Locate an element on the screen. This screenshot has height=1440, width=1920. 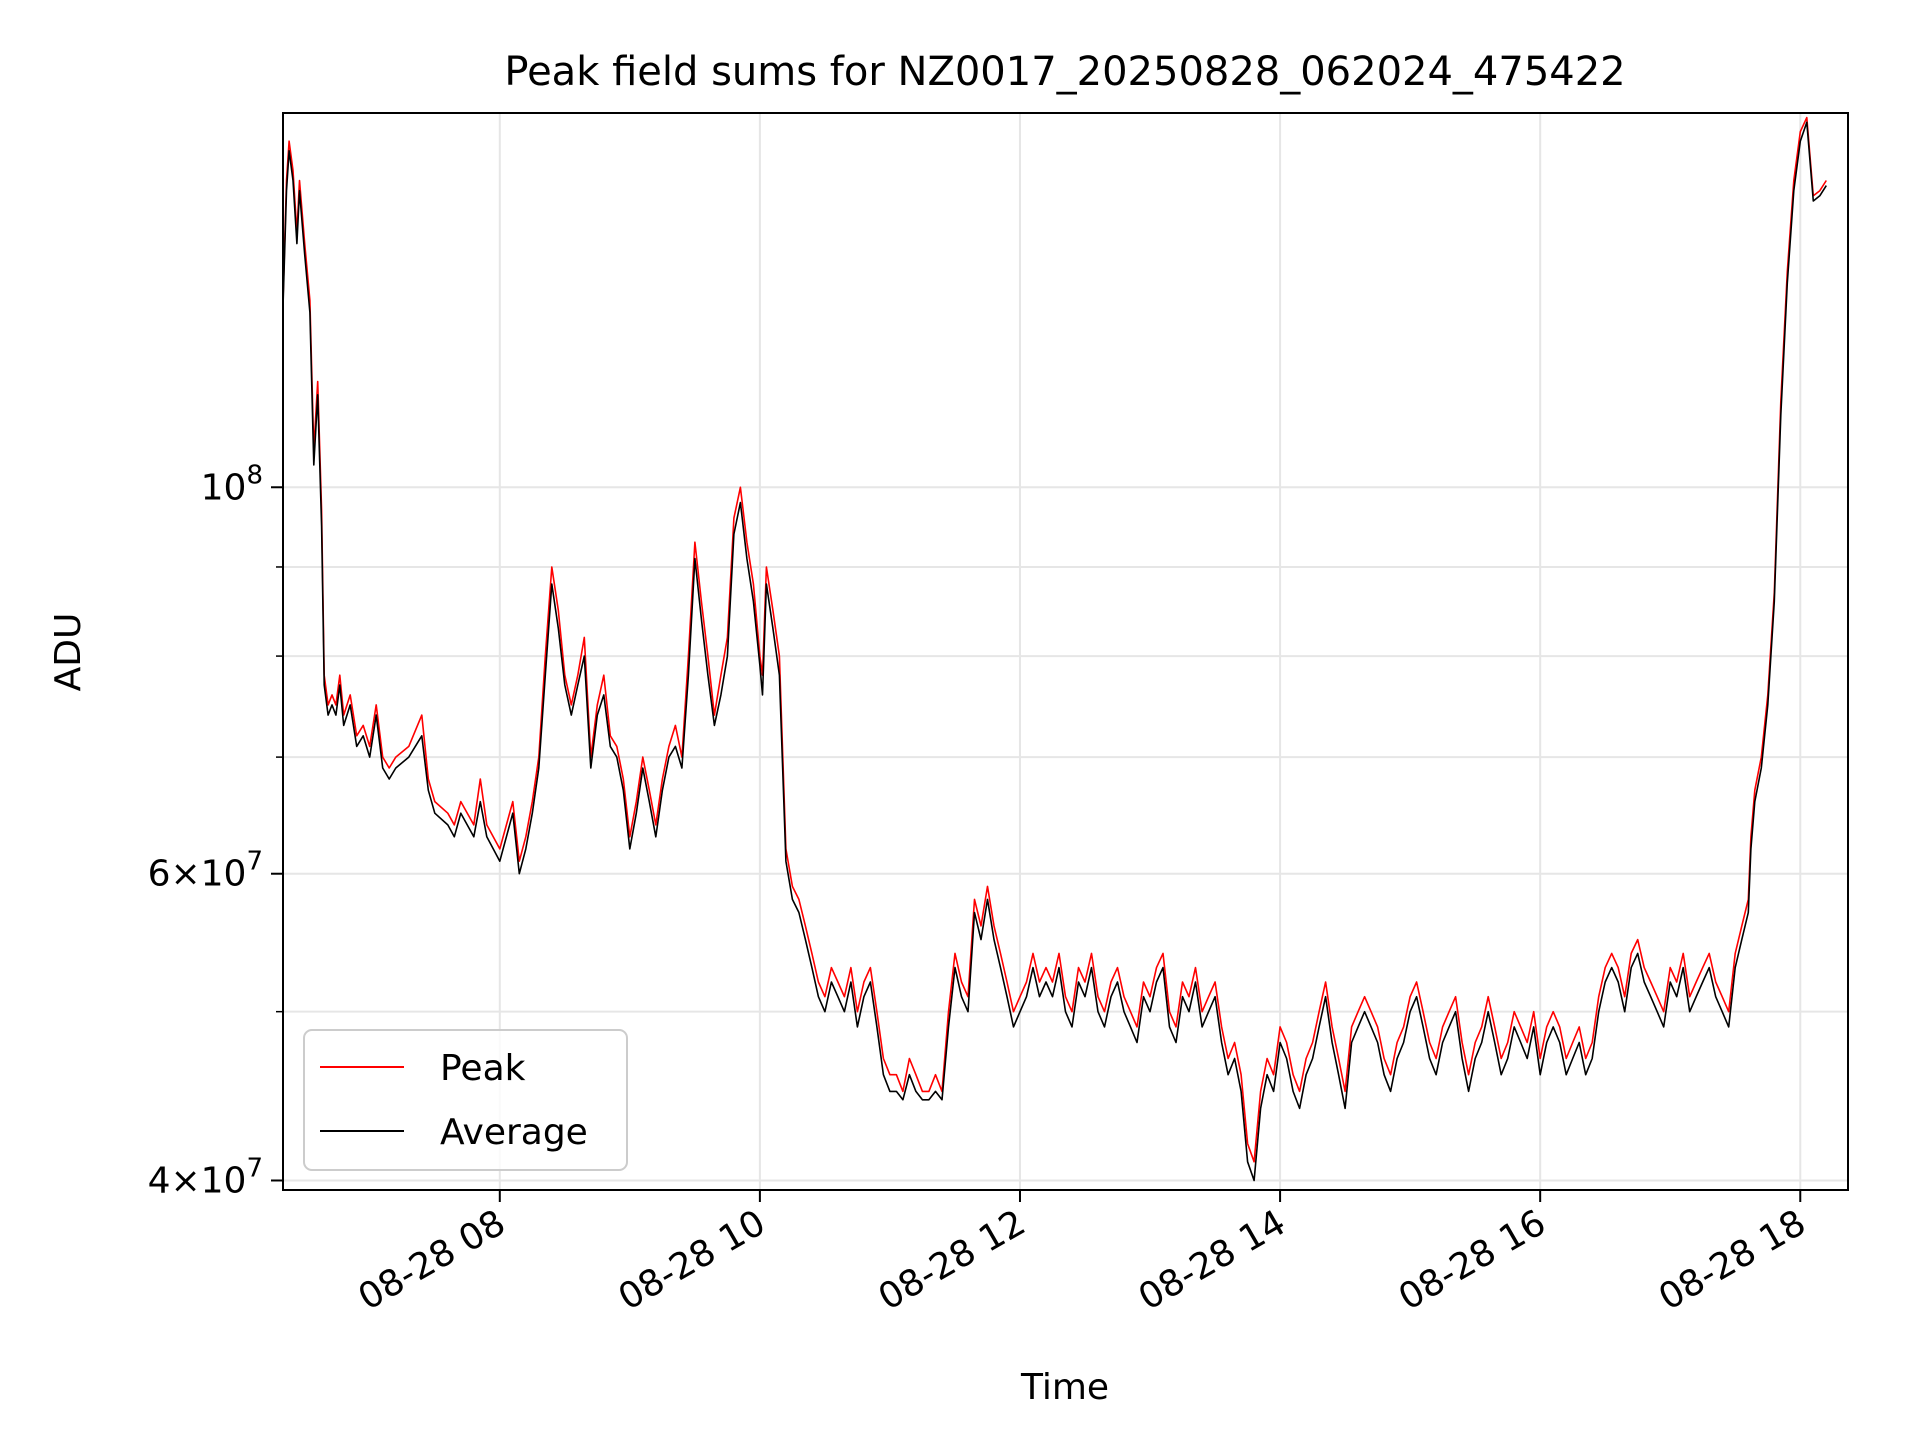
y-axis: 4×107 6×107 108 is located at coordinates (215, 830).